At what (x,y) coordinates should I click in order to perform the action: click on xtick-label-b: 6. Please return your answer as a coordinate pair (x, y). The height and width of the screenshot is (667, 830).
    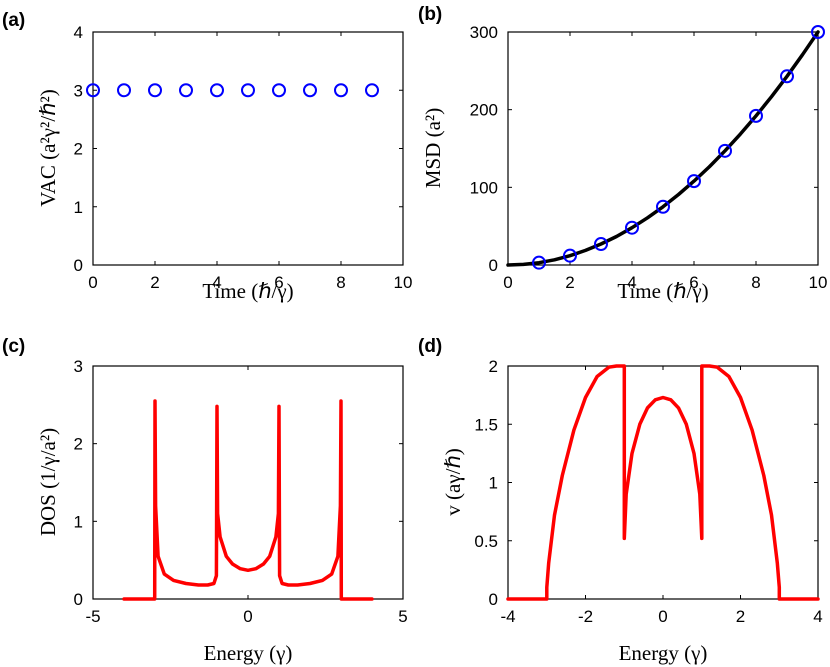
    Looking at the image, I should click on (693, 282).